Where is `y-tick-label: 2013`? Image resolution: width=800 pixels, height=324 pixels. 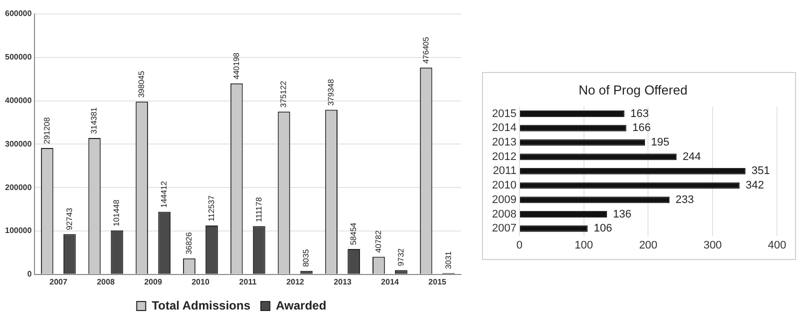
y-tick-label: 2013 is located at coordinates (504, 142).